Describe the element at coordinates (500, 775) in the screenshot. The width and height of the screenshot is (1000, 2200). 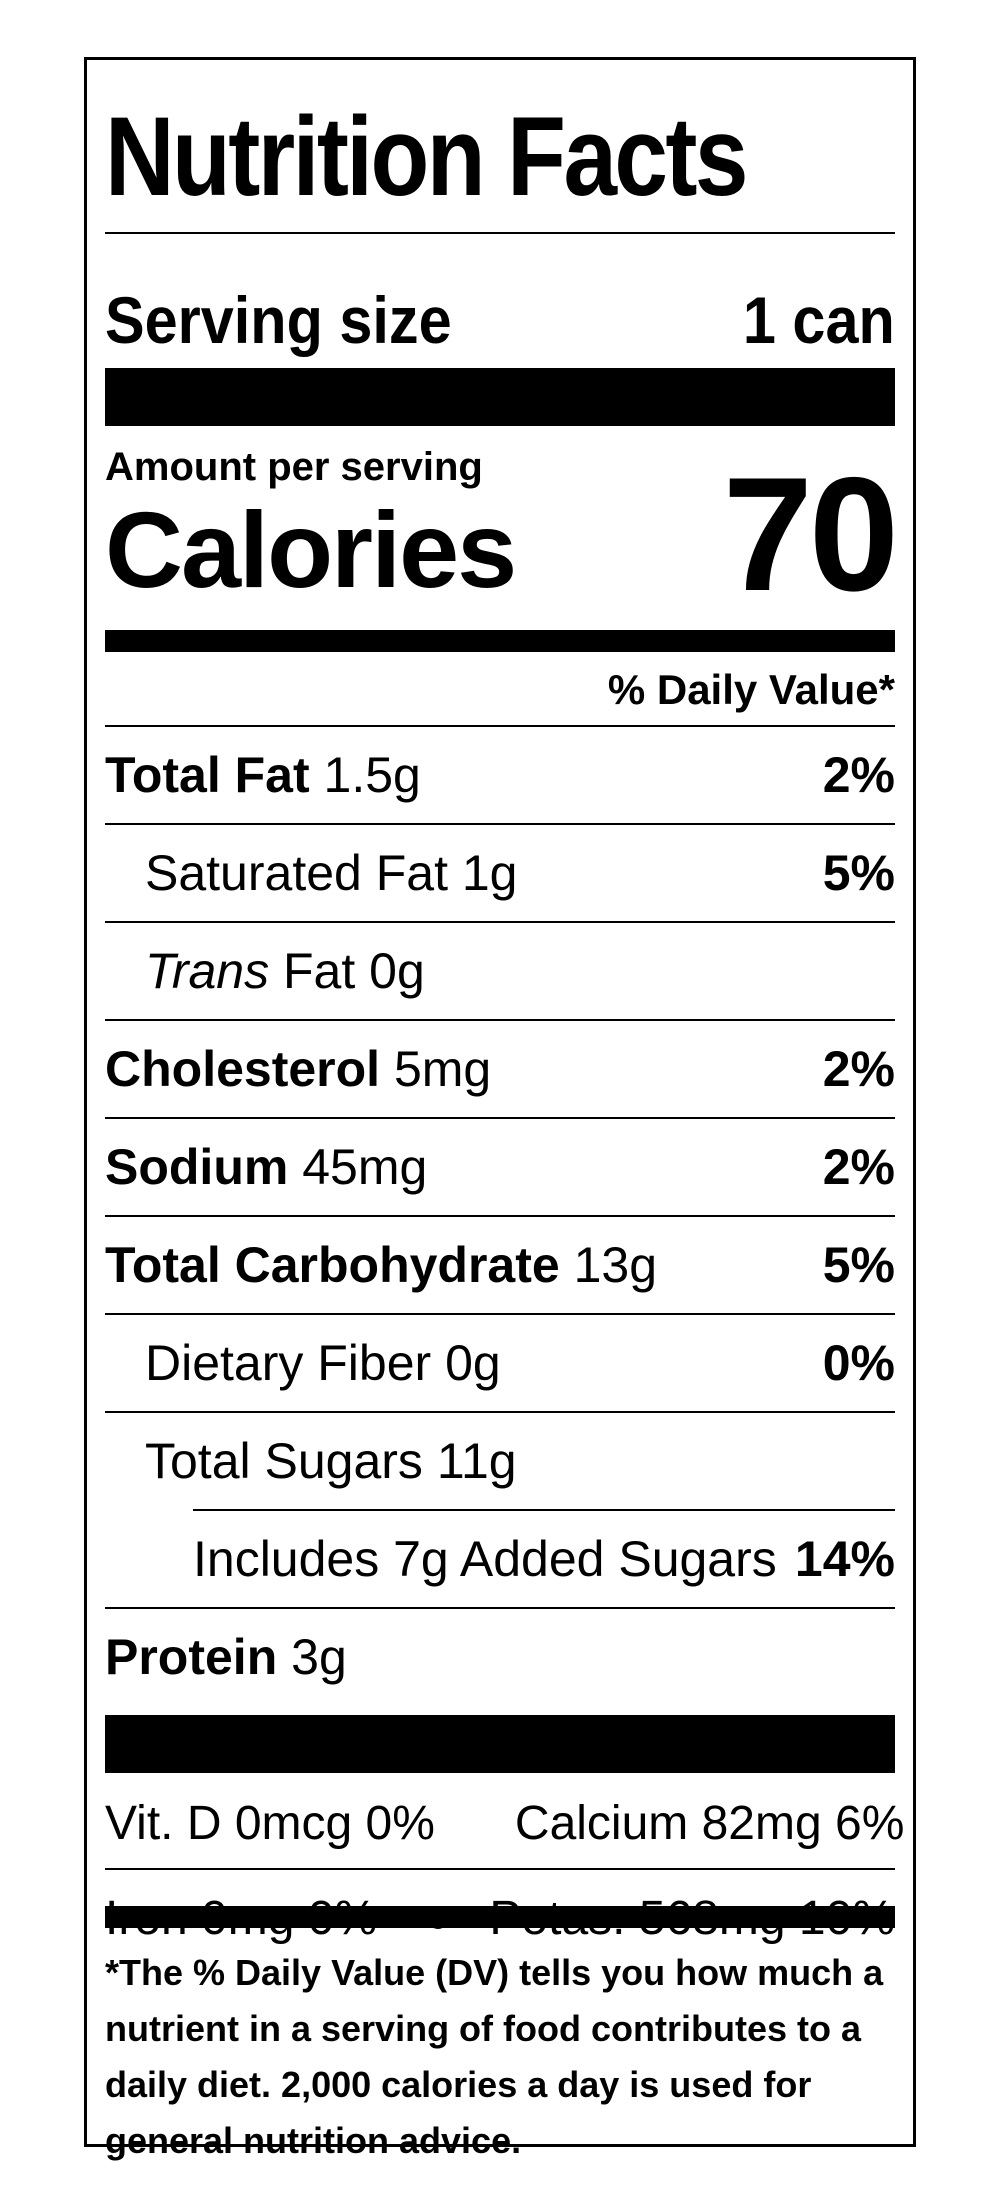
I see `nutrient-row-total-fat: Total Fat 1.5g 2%` at that location.